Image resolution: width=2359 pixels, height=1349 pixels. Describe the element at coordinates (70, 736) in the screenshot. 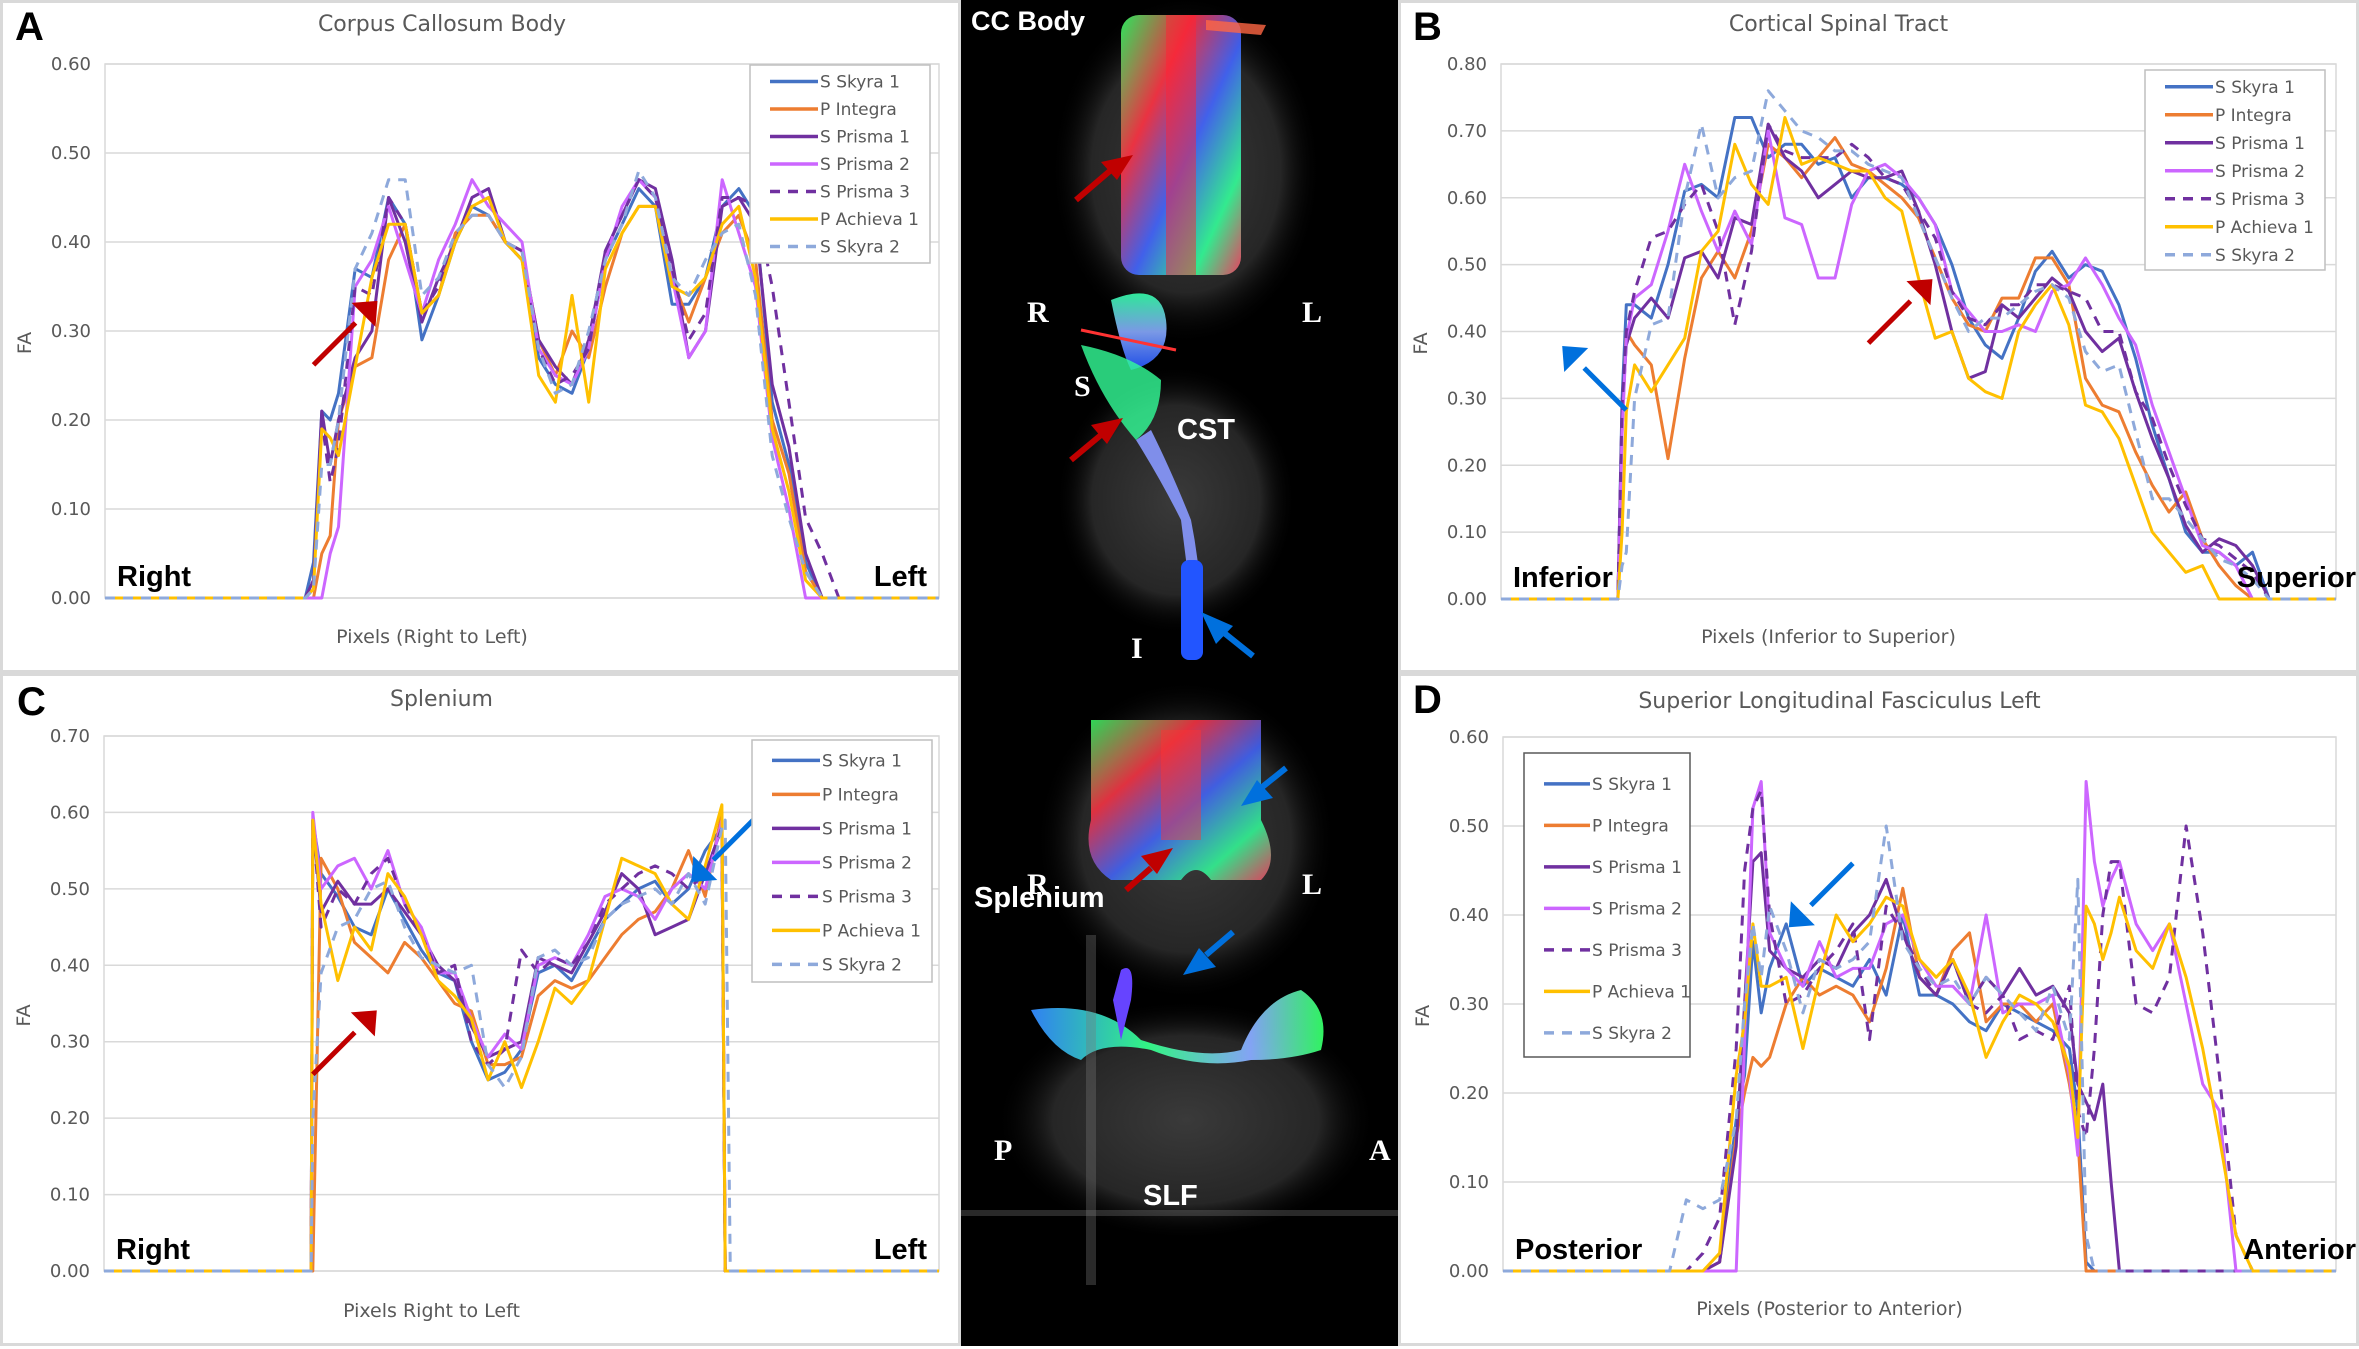

I see `y-tick-label: 0.70` at that location.